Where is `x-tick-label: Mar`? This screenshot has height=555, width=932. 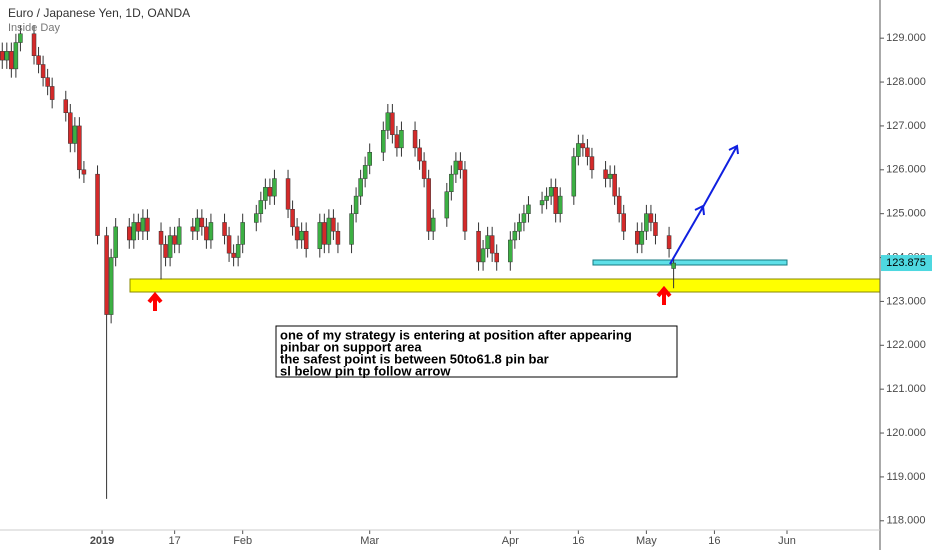 x-tick-label: Mar is located at coordinates (369, 541).